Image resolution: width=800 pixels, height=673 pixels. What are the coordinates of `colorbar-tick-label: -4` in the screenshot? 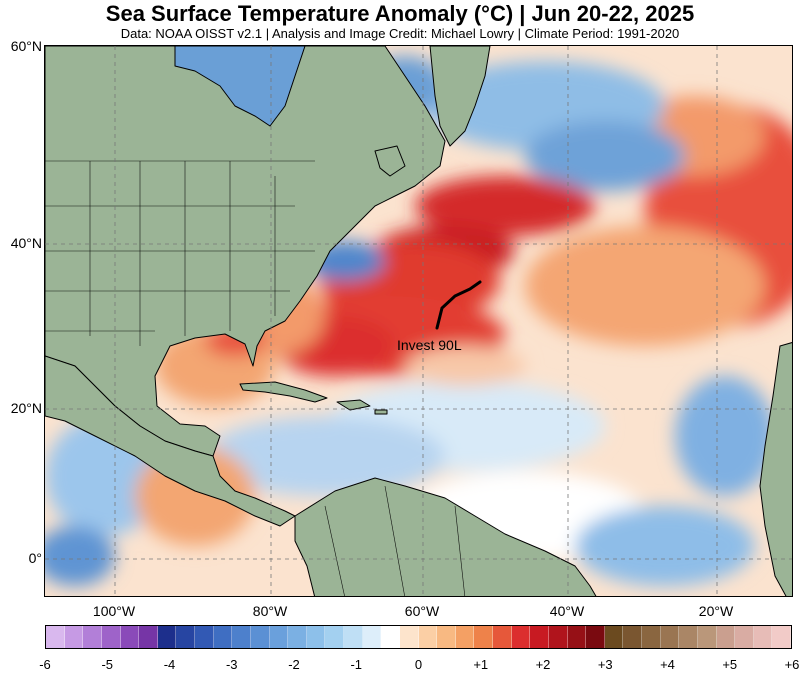 It's located at (169, 664).